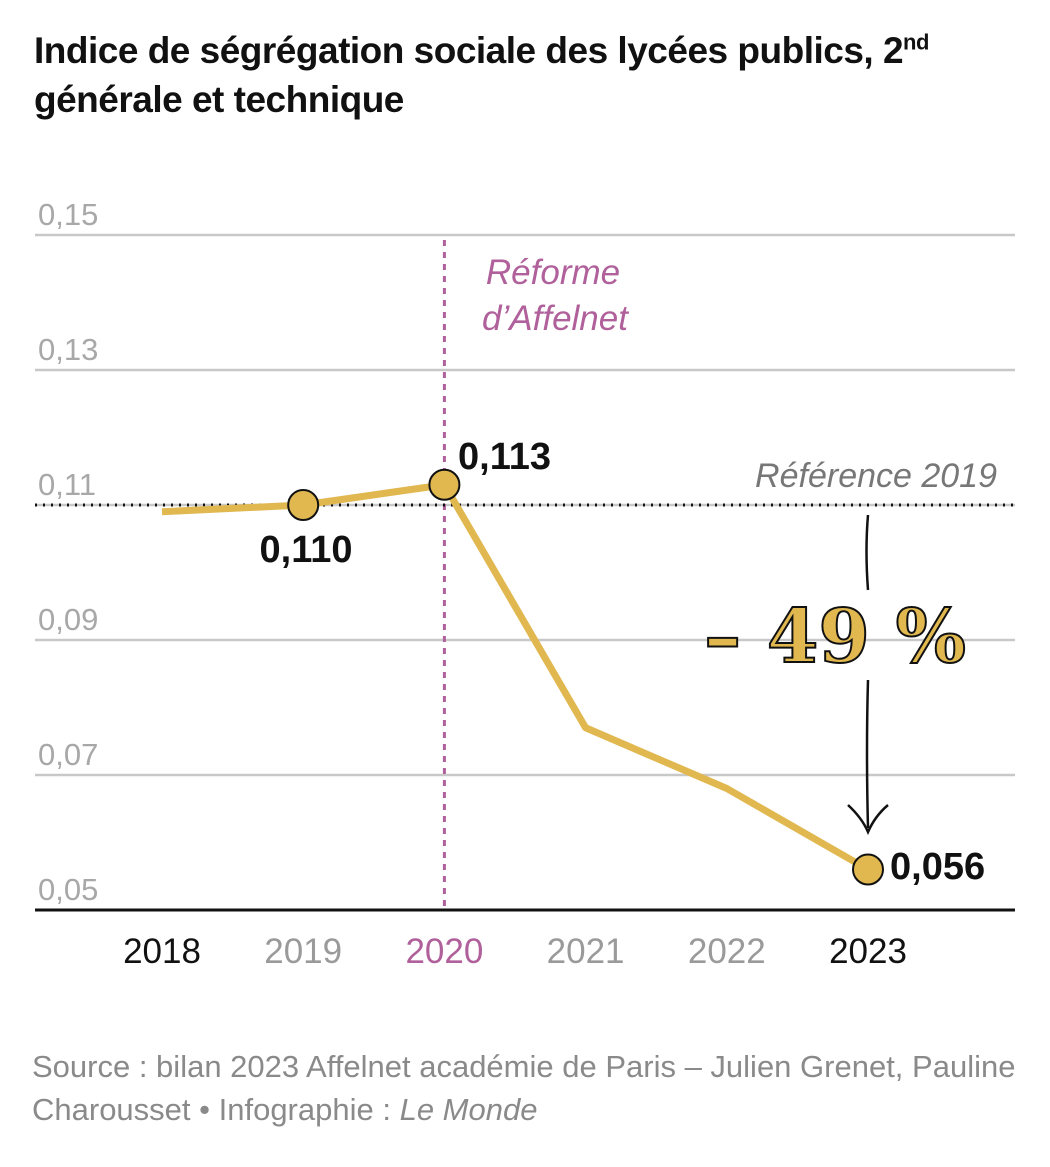  I want to click on x-tick-label: 2019, so click(303, 951).